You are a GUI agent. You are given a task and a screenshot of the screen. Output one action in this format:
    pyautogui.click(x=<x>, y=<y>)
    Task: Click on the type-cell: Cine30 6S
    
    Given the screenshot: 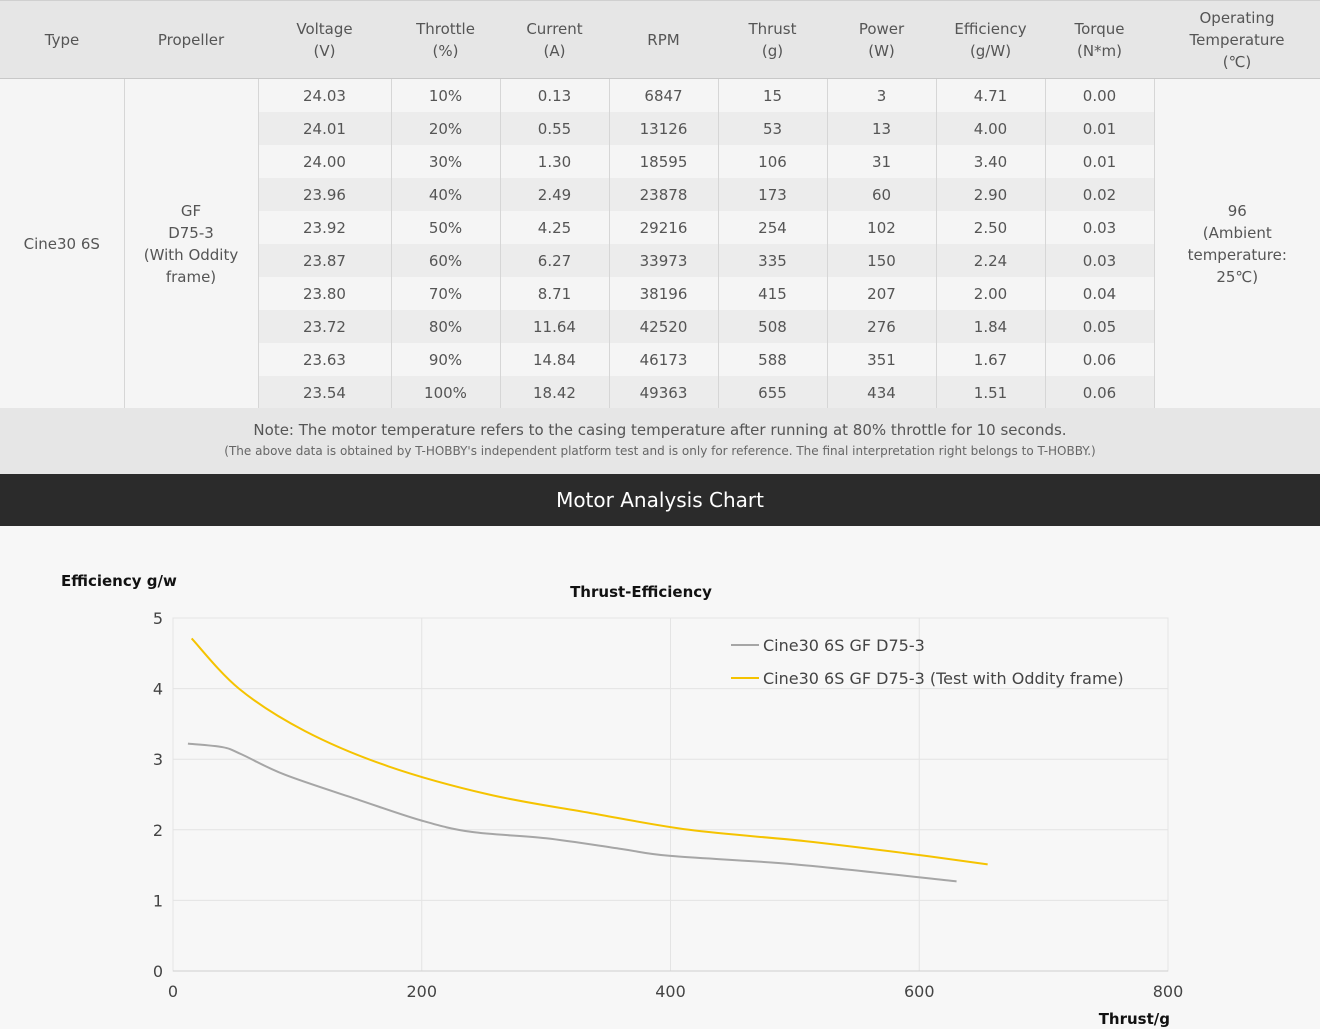 What is the action you would take?
    pyautogui.click(x=62, y=244)
    